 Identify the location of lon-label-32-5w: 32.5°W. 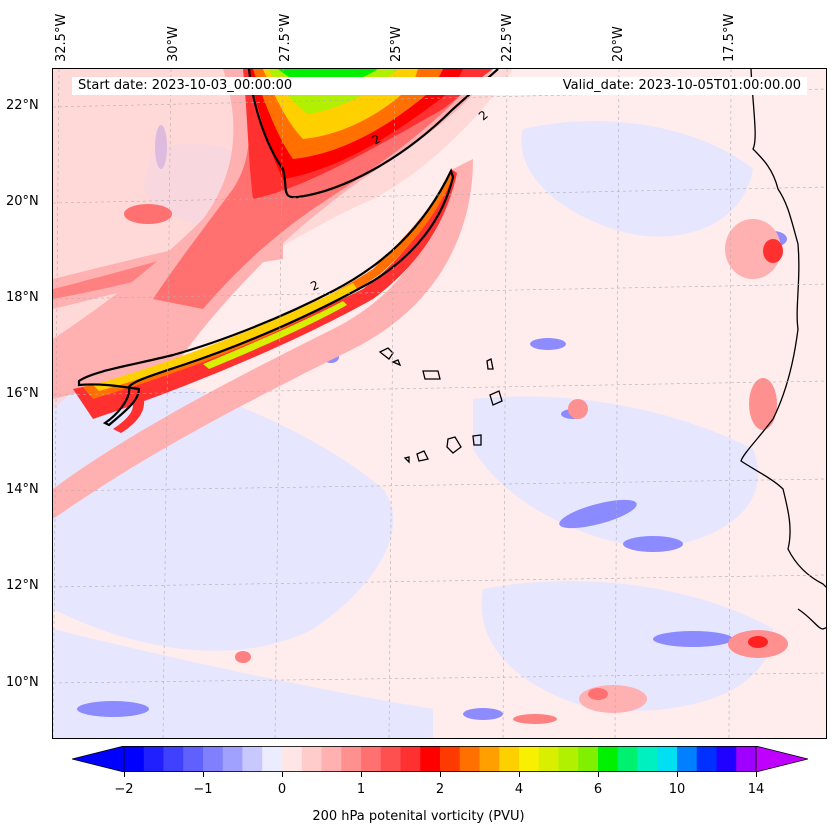
(61, 37).